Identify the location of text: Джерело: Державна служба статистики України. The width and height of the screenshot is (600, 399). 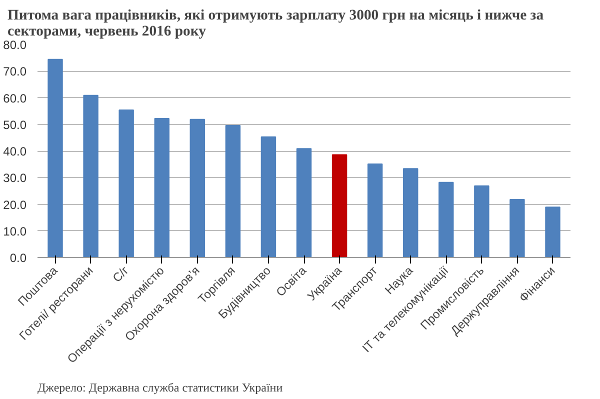
(161, 387).